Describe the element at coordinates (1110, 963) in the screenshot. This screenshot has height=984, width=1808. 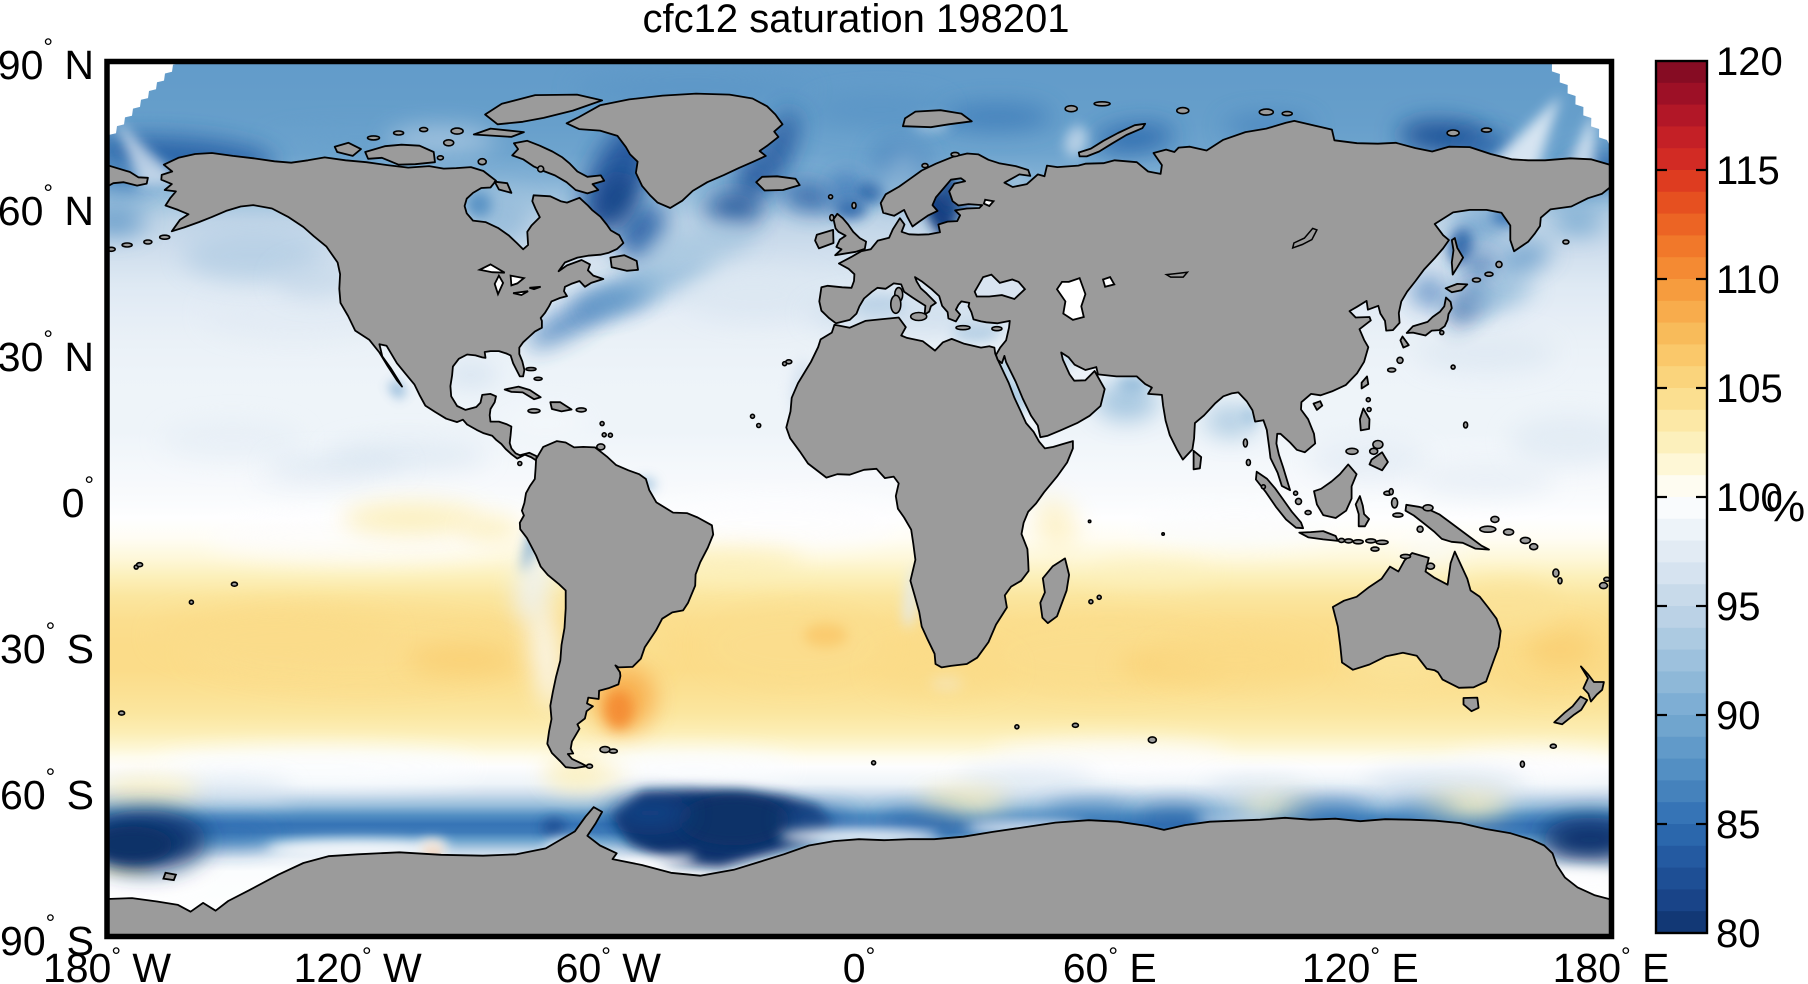
I see `svg-text: 60° E` at that location.